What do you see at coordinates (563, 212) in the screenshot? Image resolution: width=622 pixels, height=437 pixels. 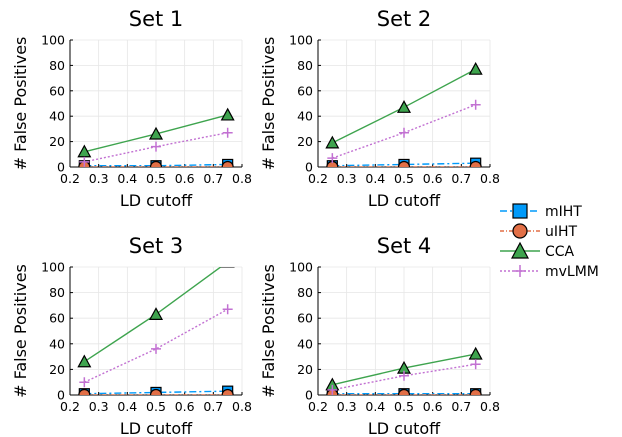 I see `legend-label-miht: mIHT` at bounding box center [563, 212].